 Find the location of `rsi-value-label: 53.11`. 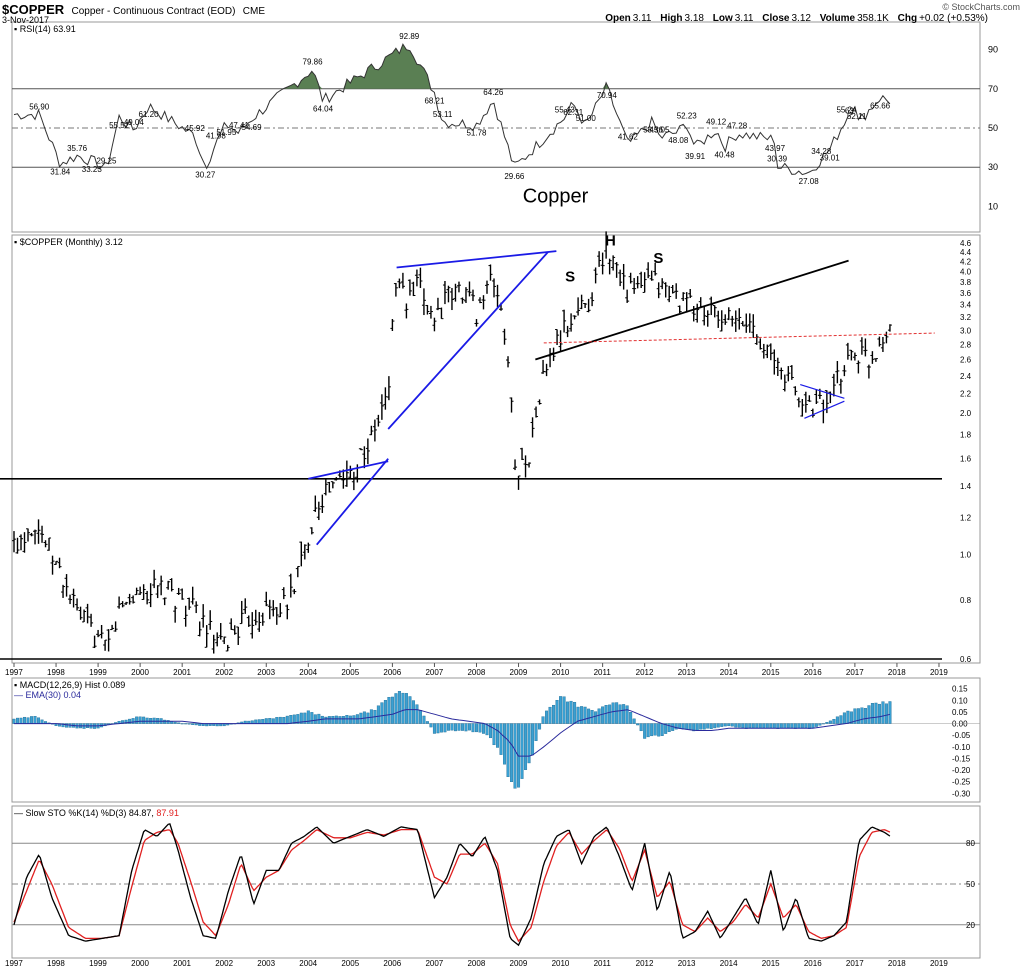

rsi-value-label: 53.11 is located at coordinates (443, 114).